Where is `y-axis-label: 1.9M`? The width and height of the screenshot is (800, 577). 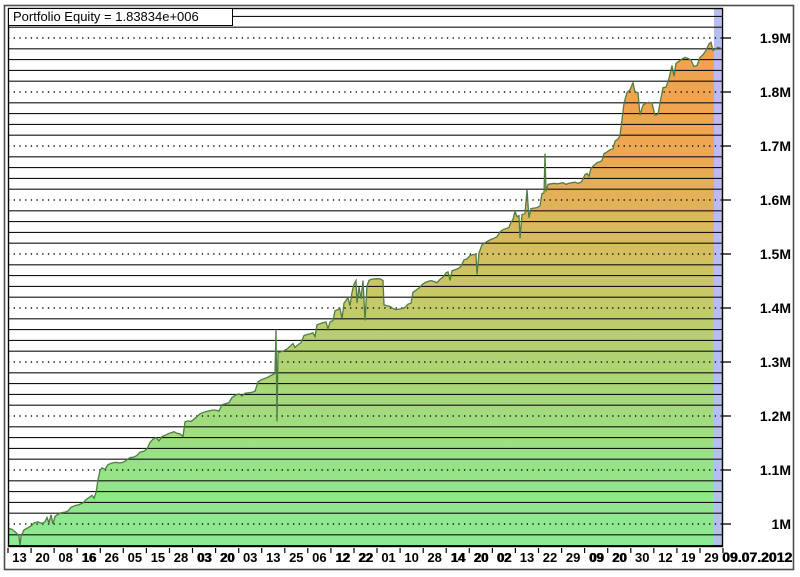 y-axis-label: 1.9M is located at coordinates (775, 38).